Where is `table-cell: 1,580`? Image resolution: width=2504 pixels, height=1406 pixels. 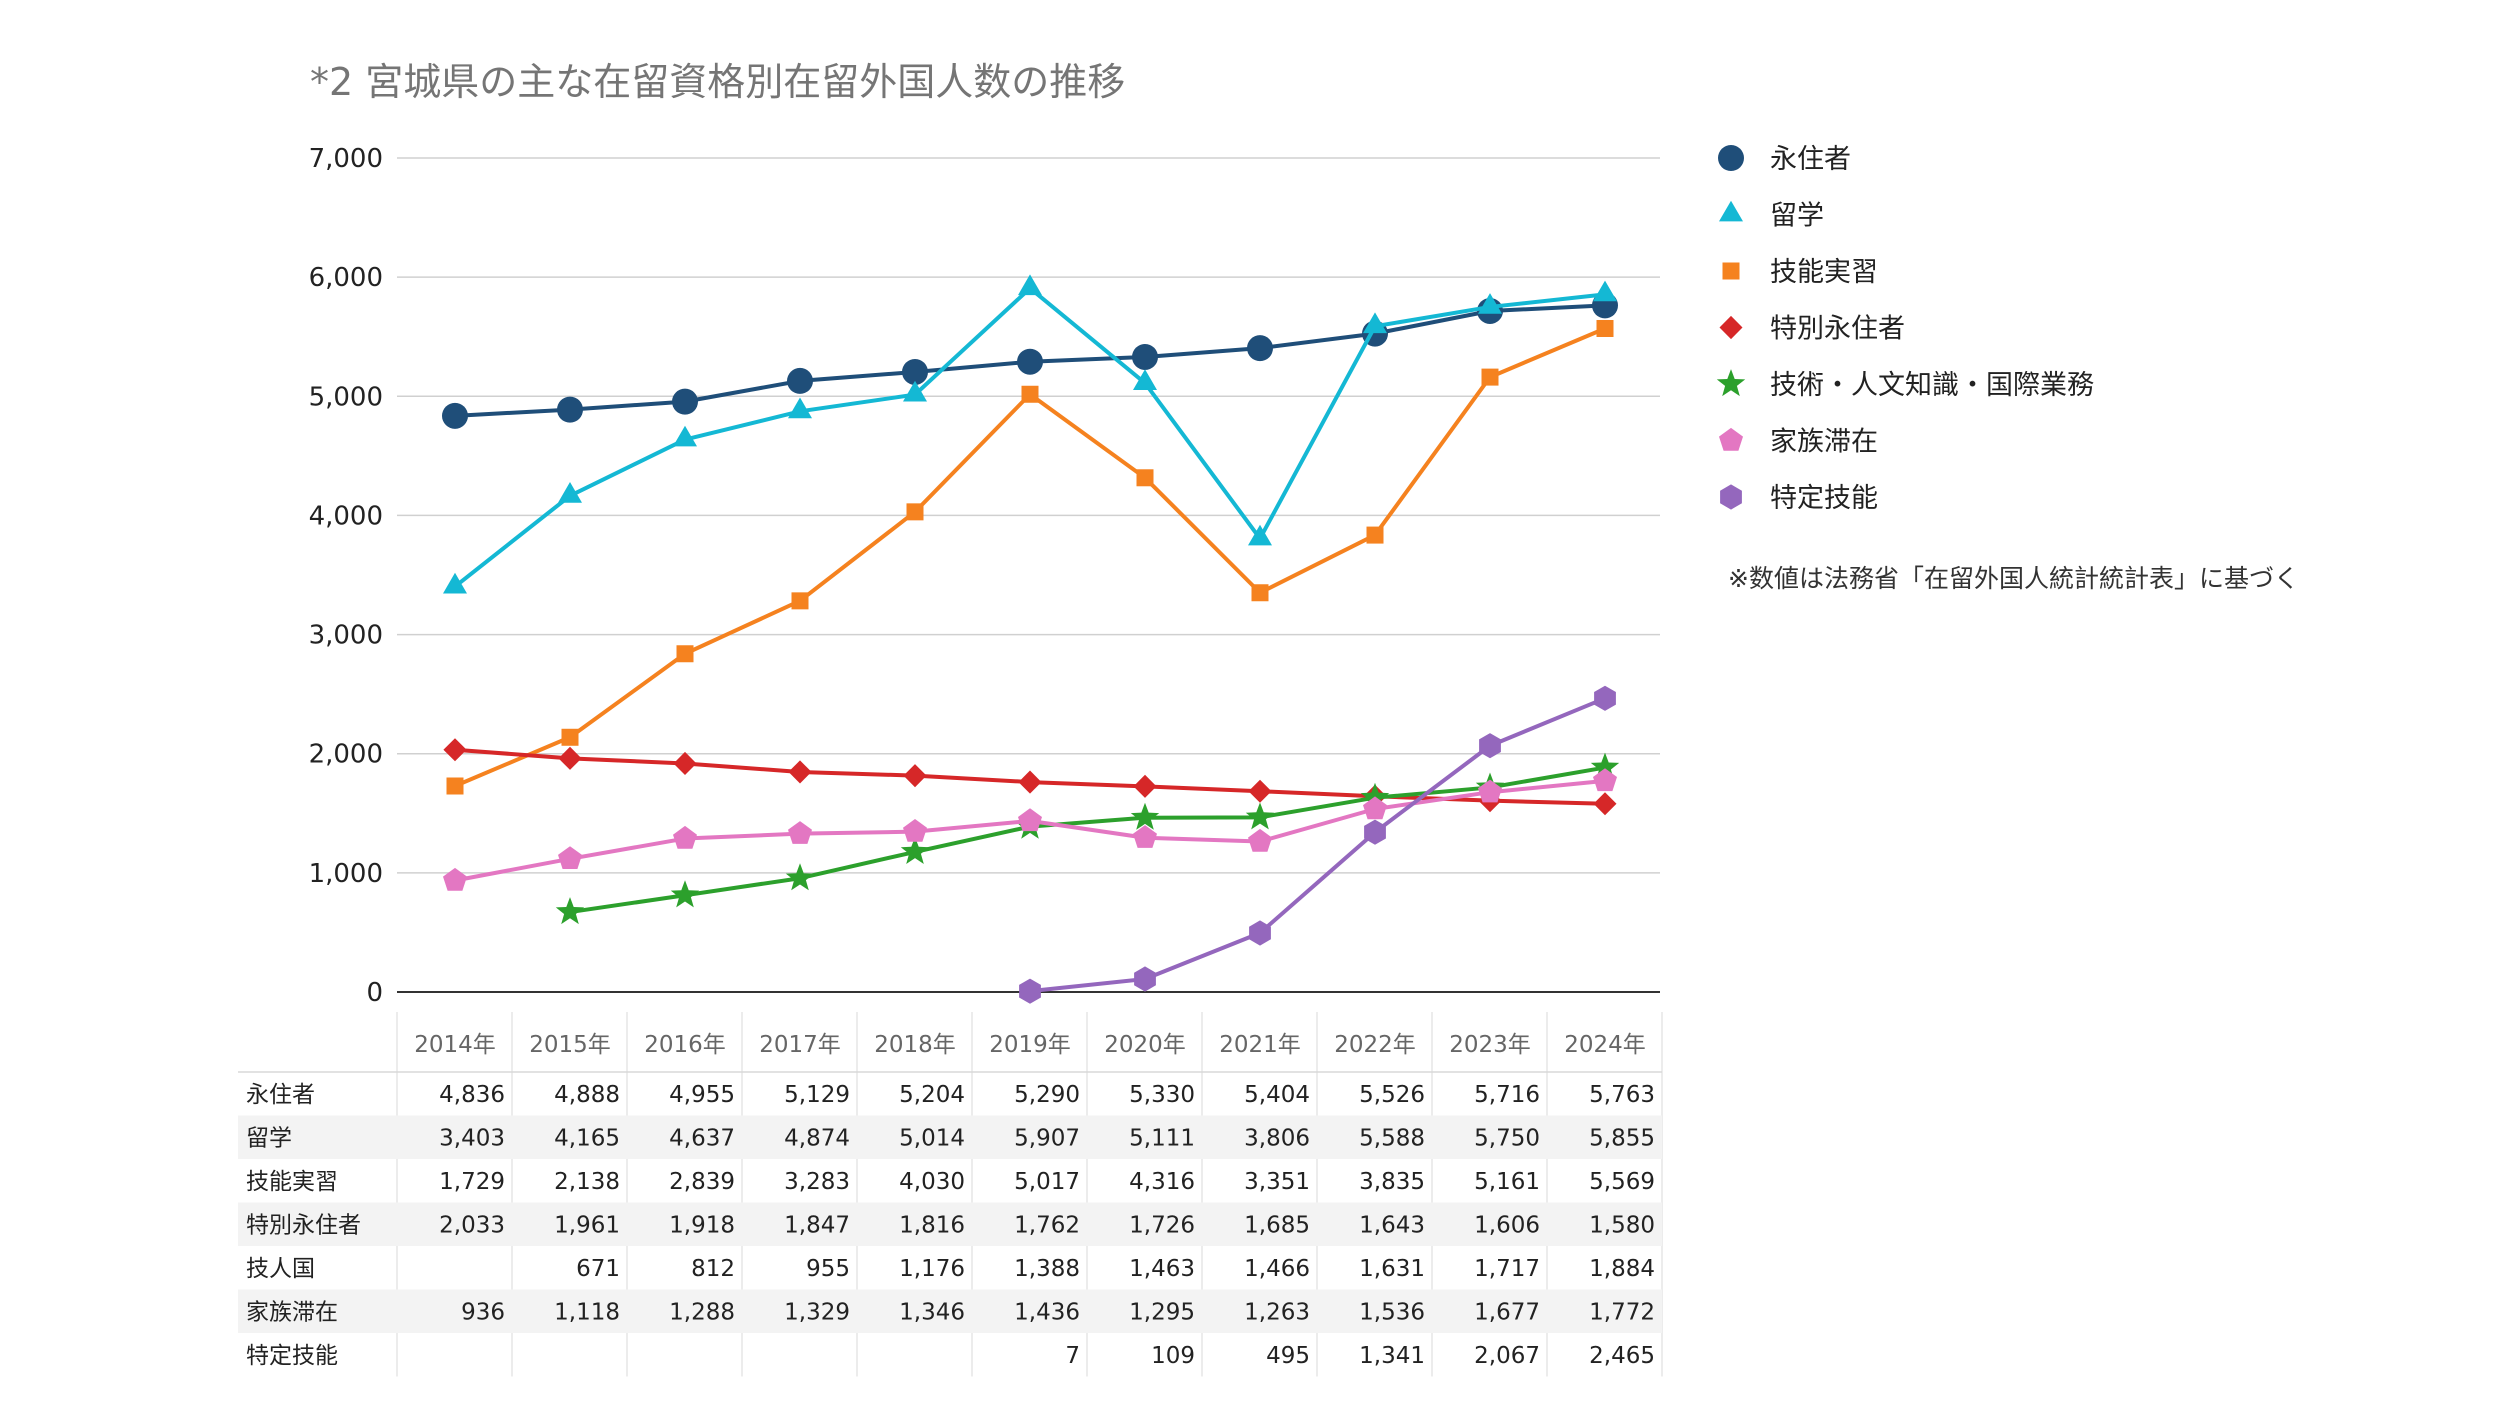
table-cell: 1,580 is located at coordinates (1622, 1225).